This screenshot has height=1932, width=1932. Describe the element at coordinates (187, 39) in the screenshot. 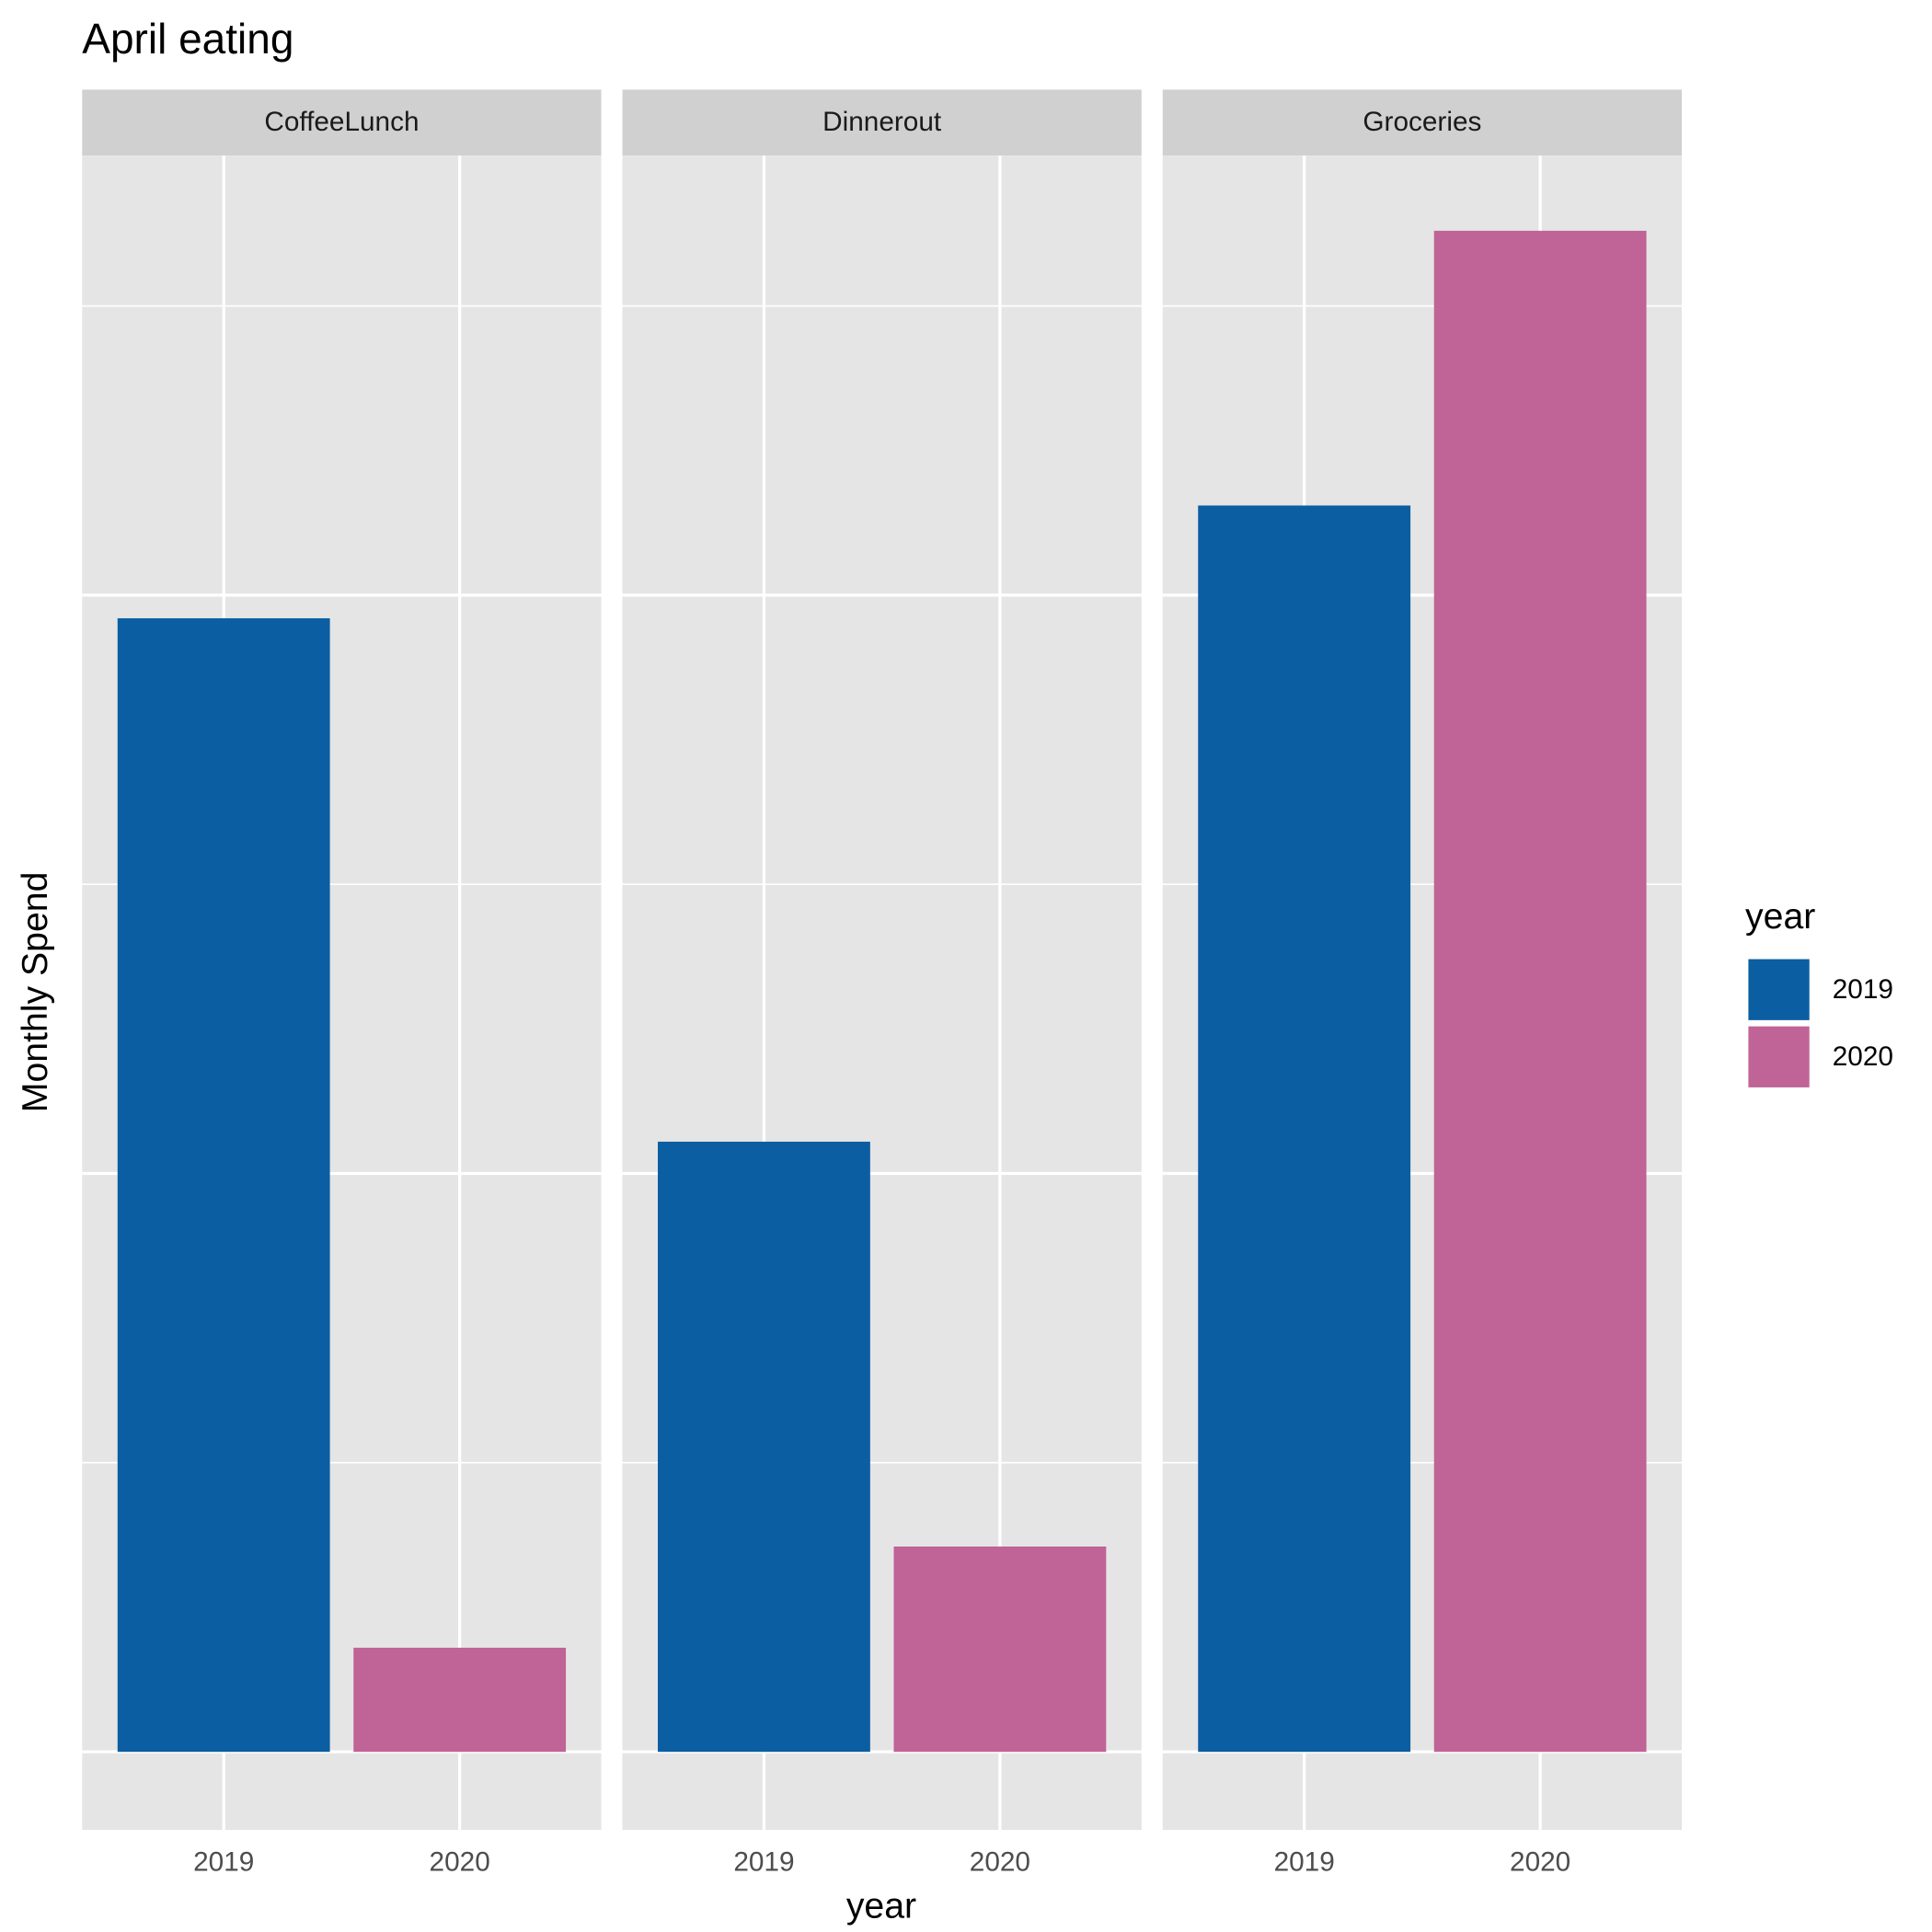

I see `chart-title: April eating` at that location.